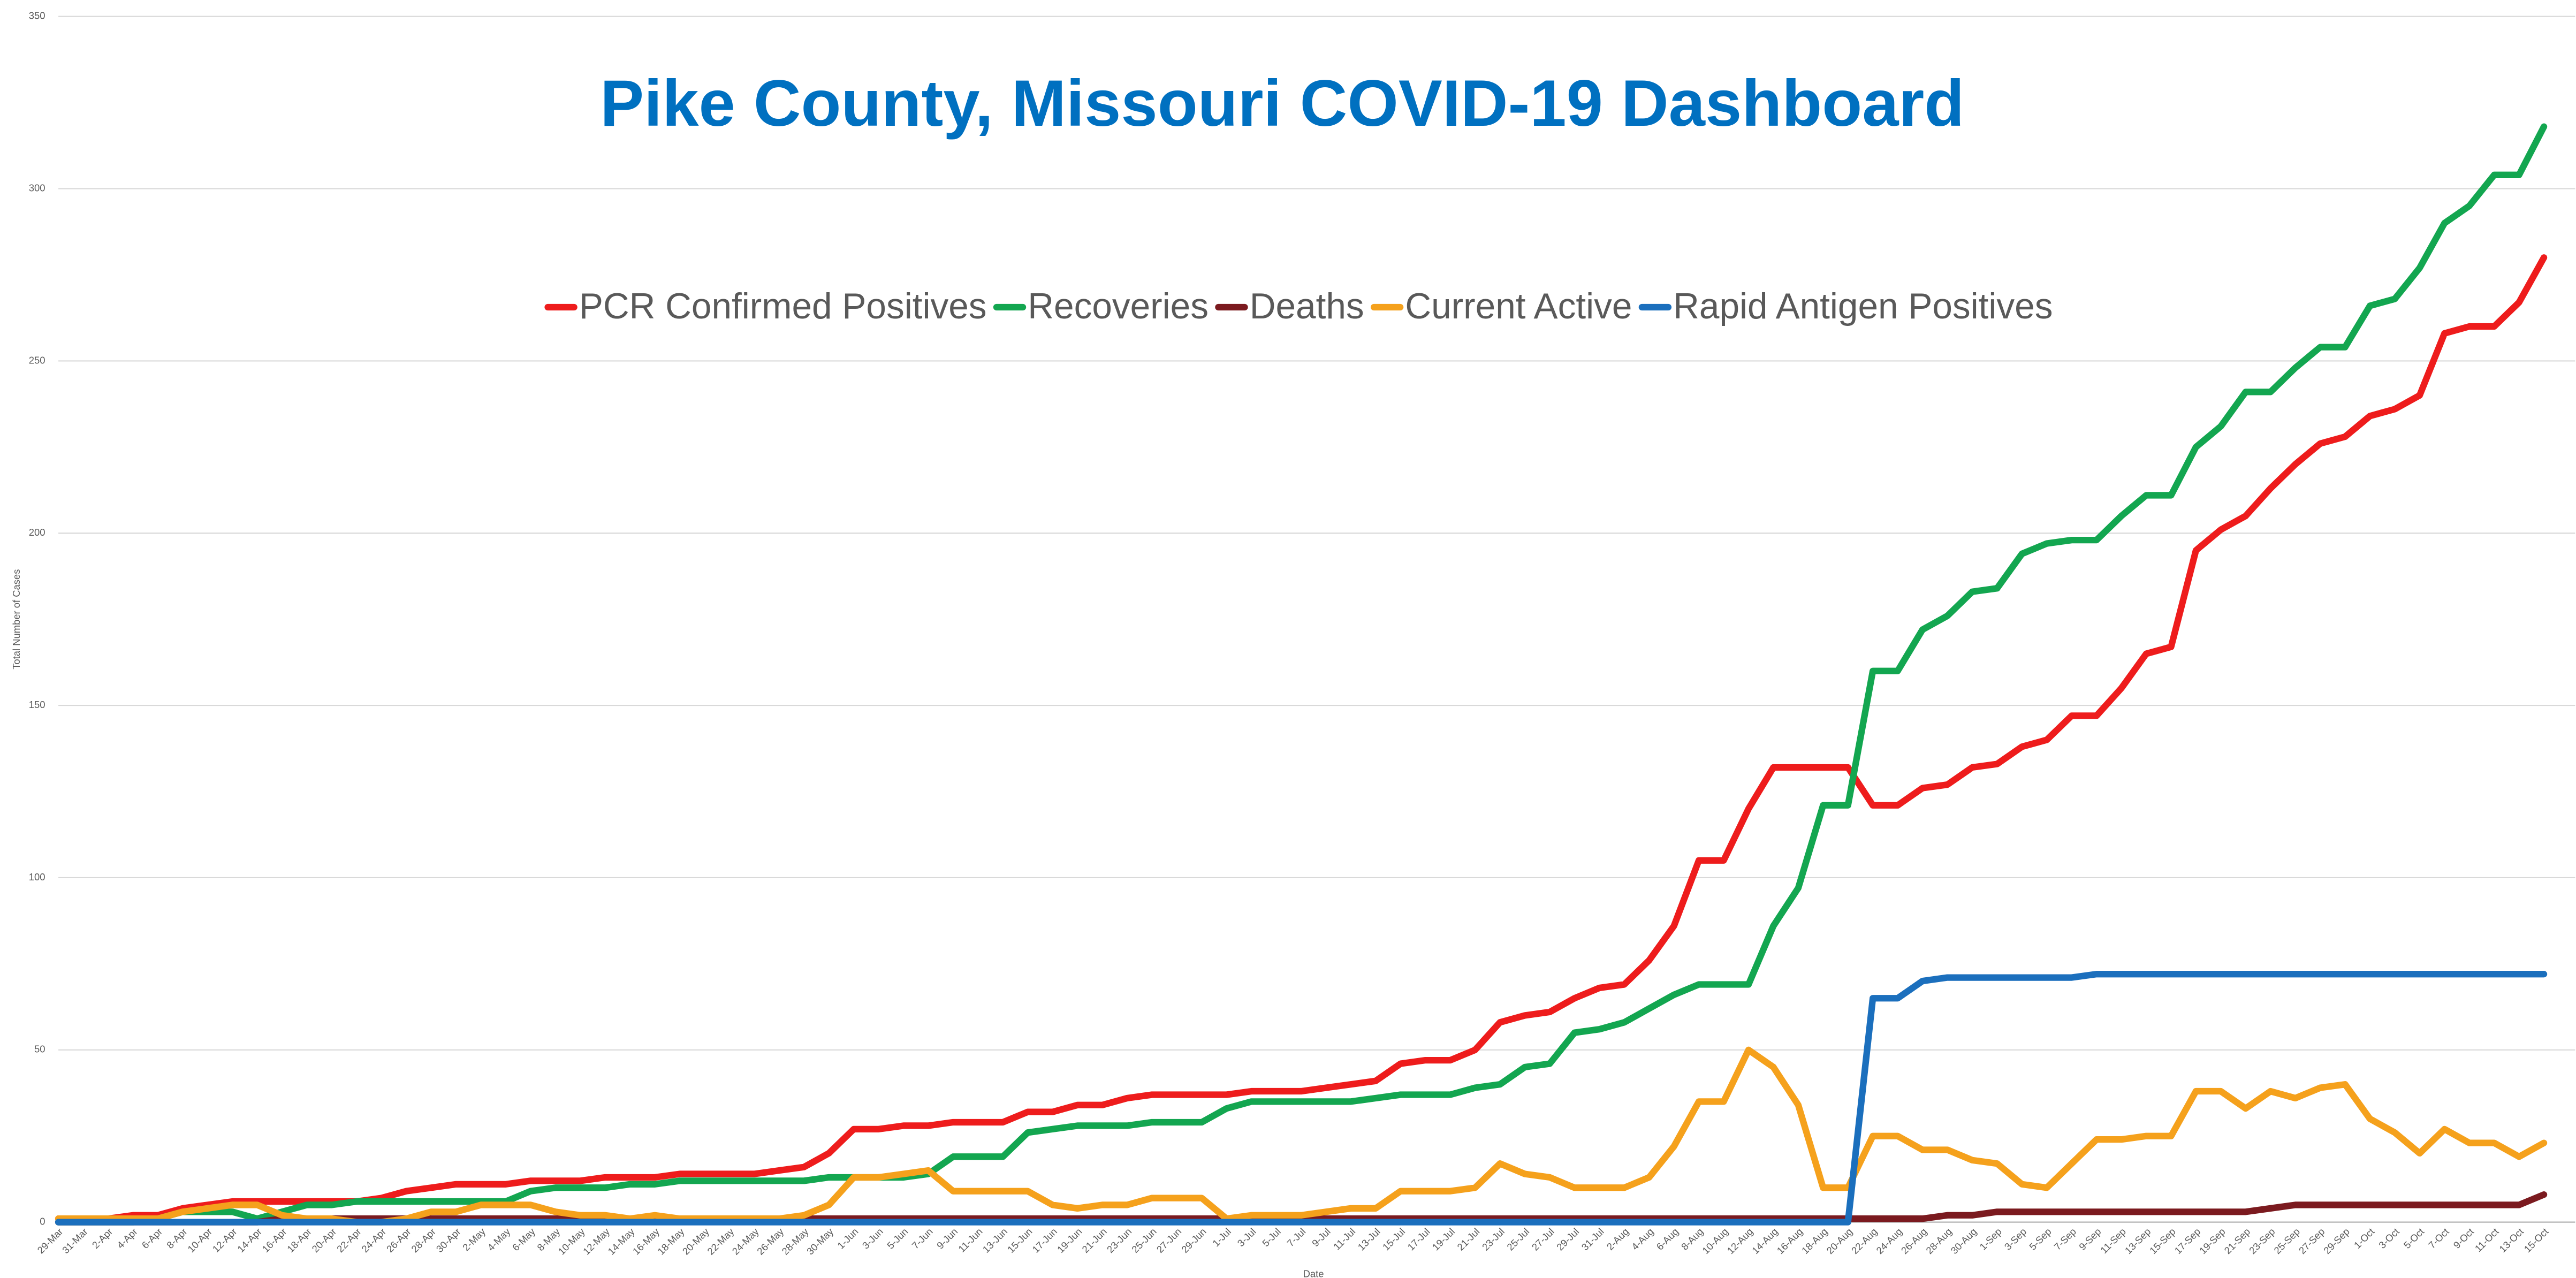  Describe the element at coordinates (995, 1241) in the screenshot. I see `x-tick-label: 13-Jun` at that location.